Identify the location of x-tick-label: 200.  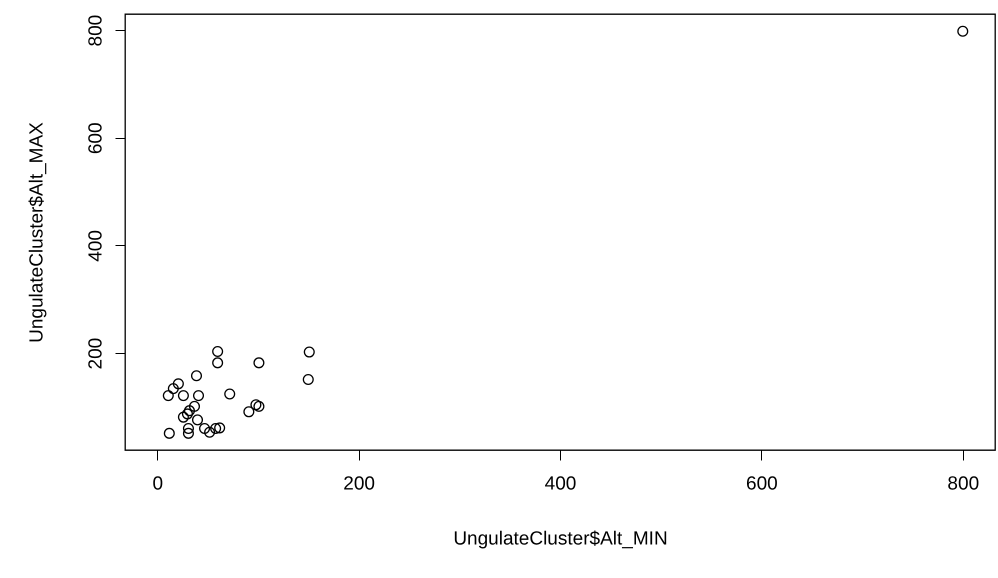
(359, 484).